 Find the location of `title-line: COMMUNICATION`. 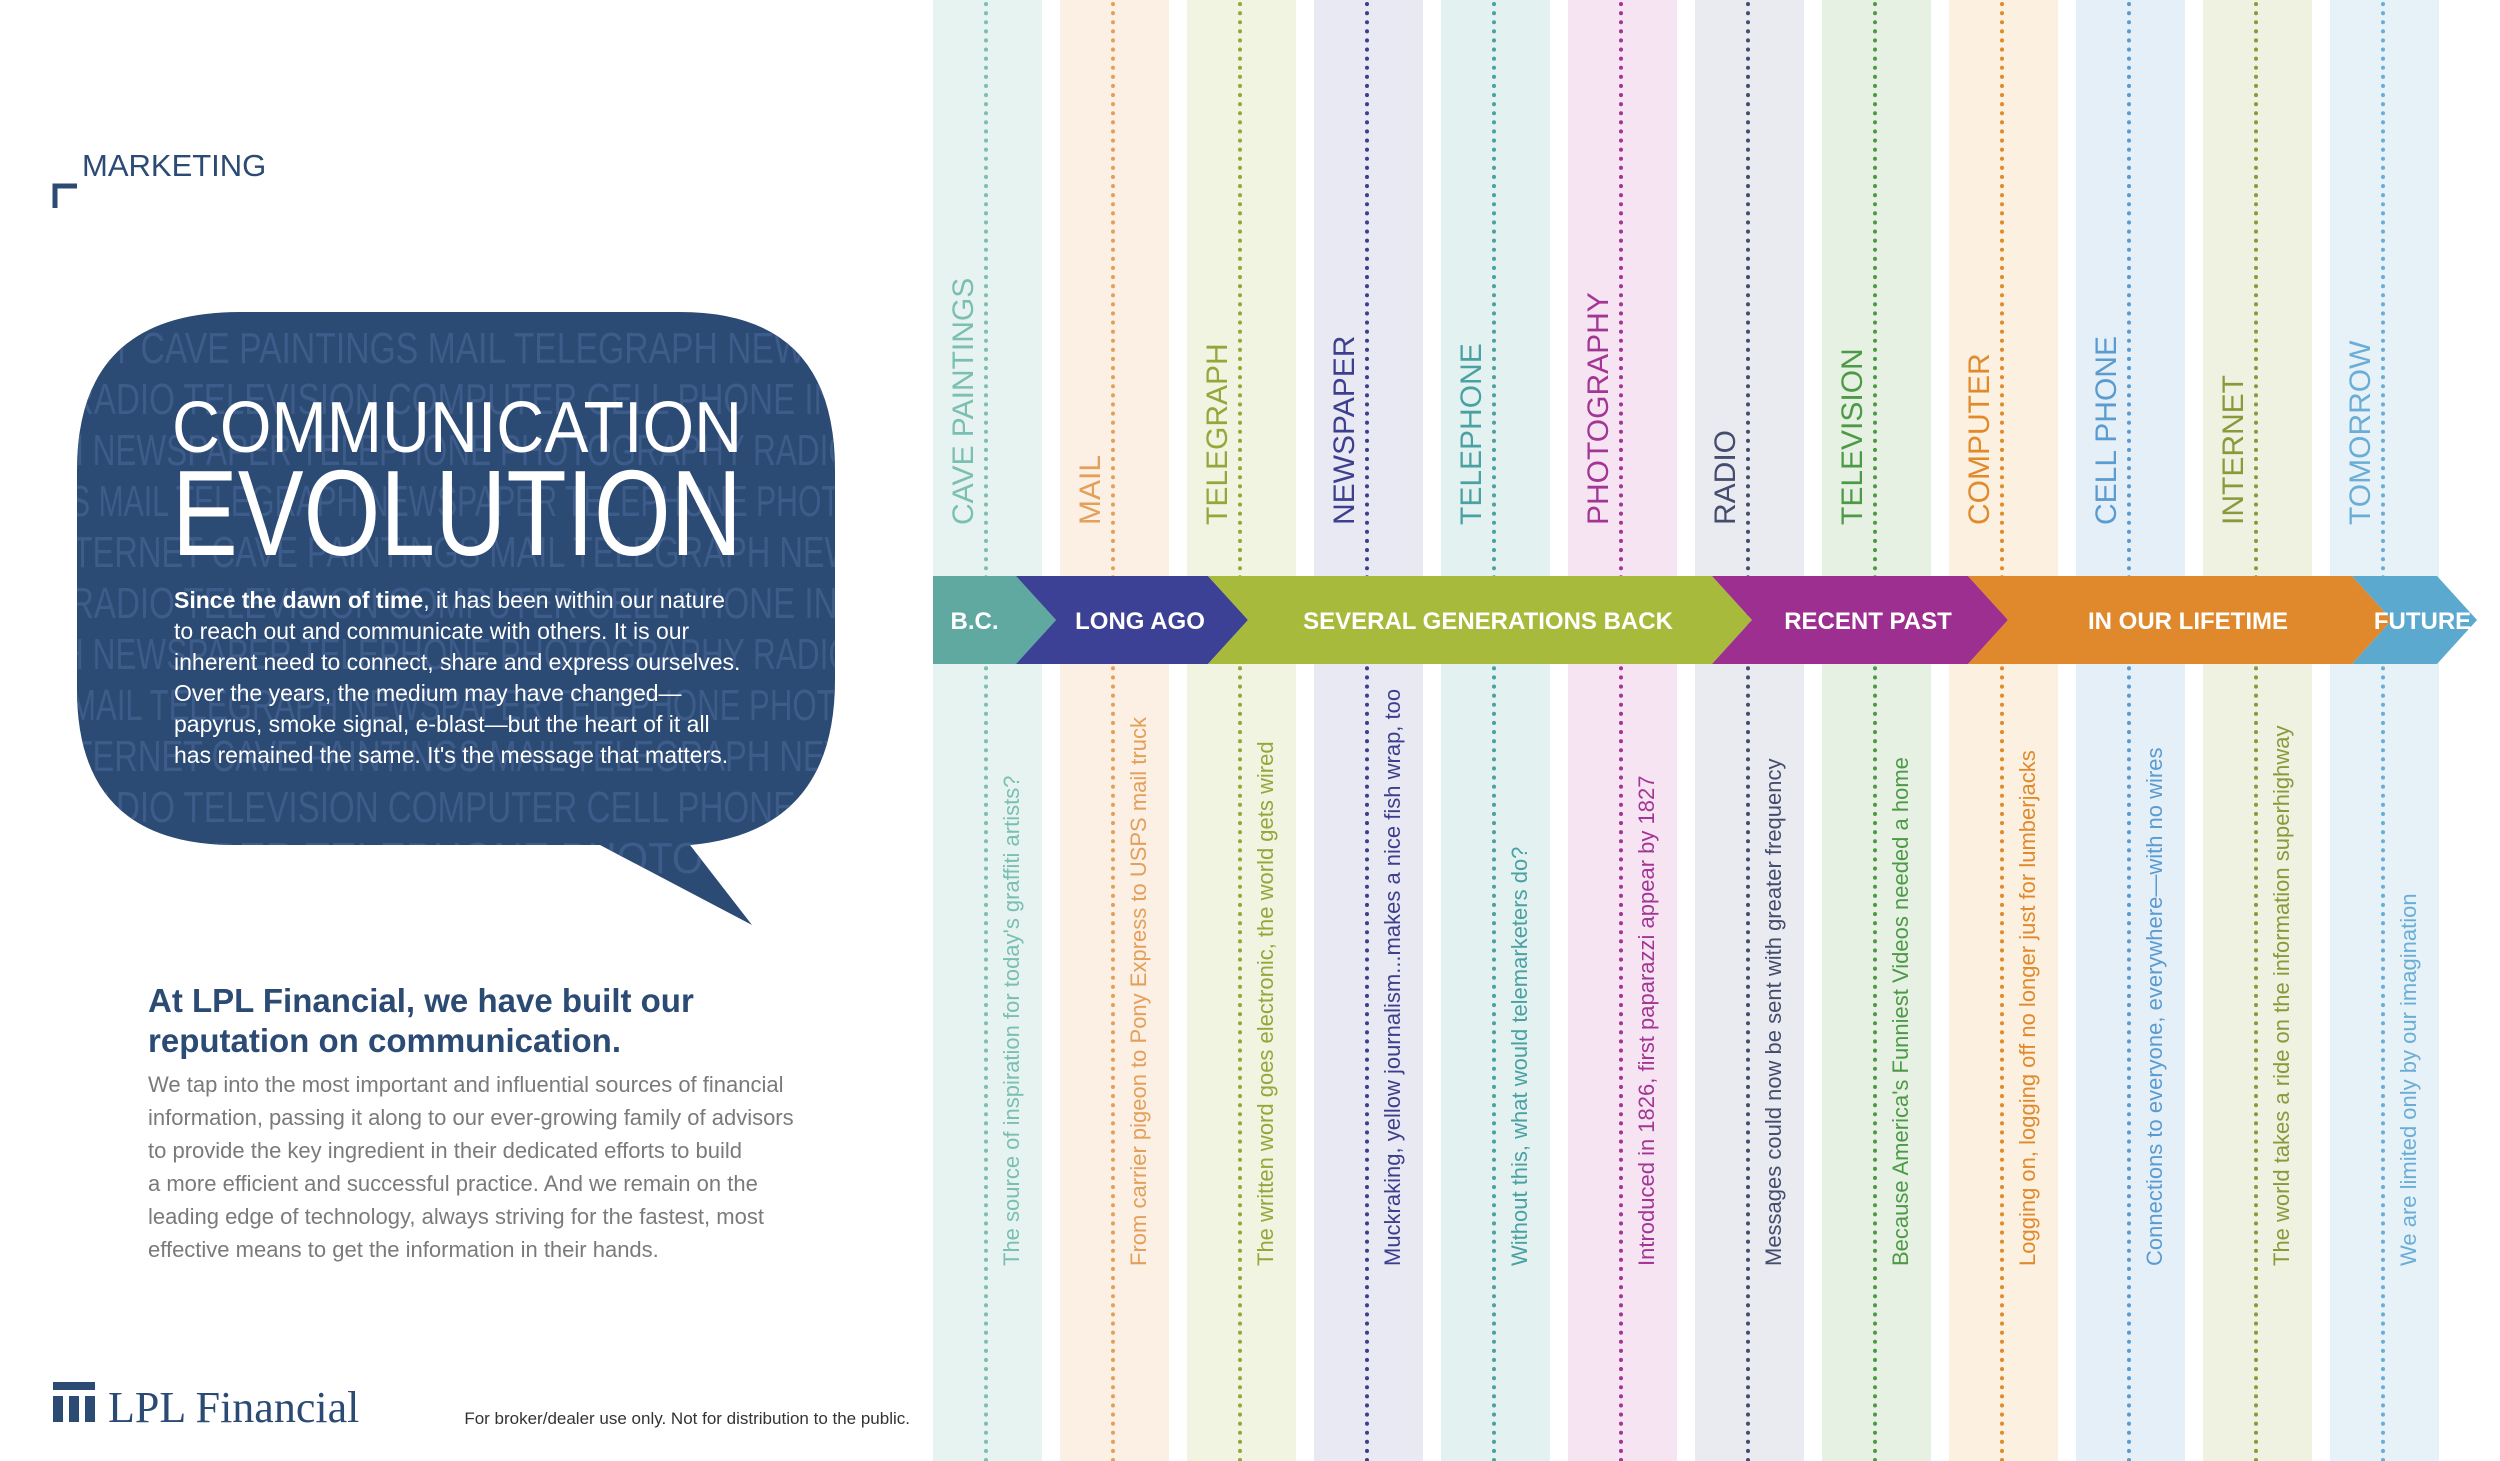

title-line: COMMUNICATION is located at coordinates (457, 428).